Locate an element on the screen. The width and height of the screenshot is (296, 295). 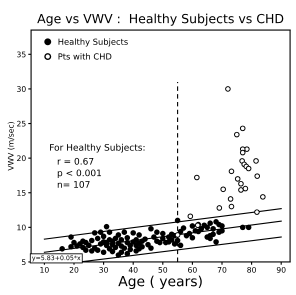
chart-title: Age vs VWV : Healthy Subjects vs CHD is located at coordinates (160, 20).